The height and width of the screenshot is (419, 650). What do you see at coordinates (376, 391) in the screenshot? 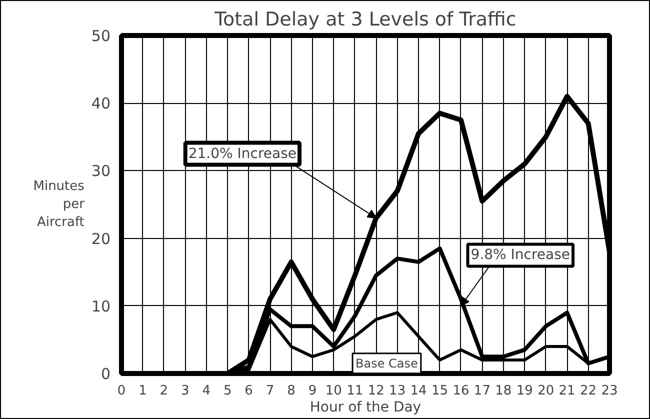
I see `x-tick-label: 12` at bounding box center [376, 391].